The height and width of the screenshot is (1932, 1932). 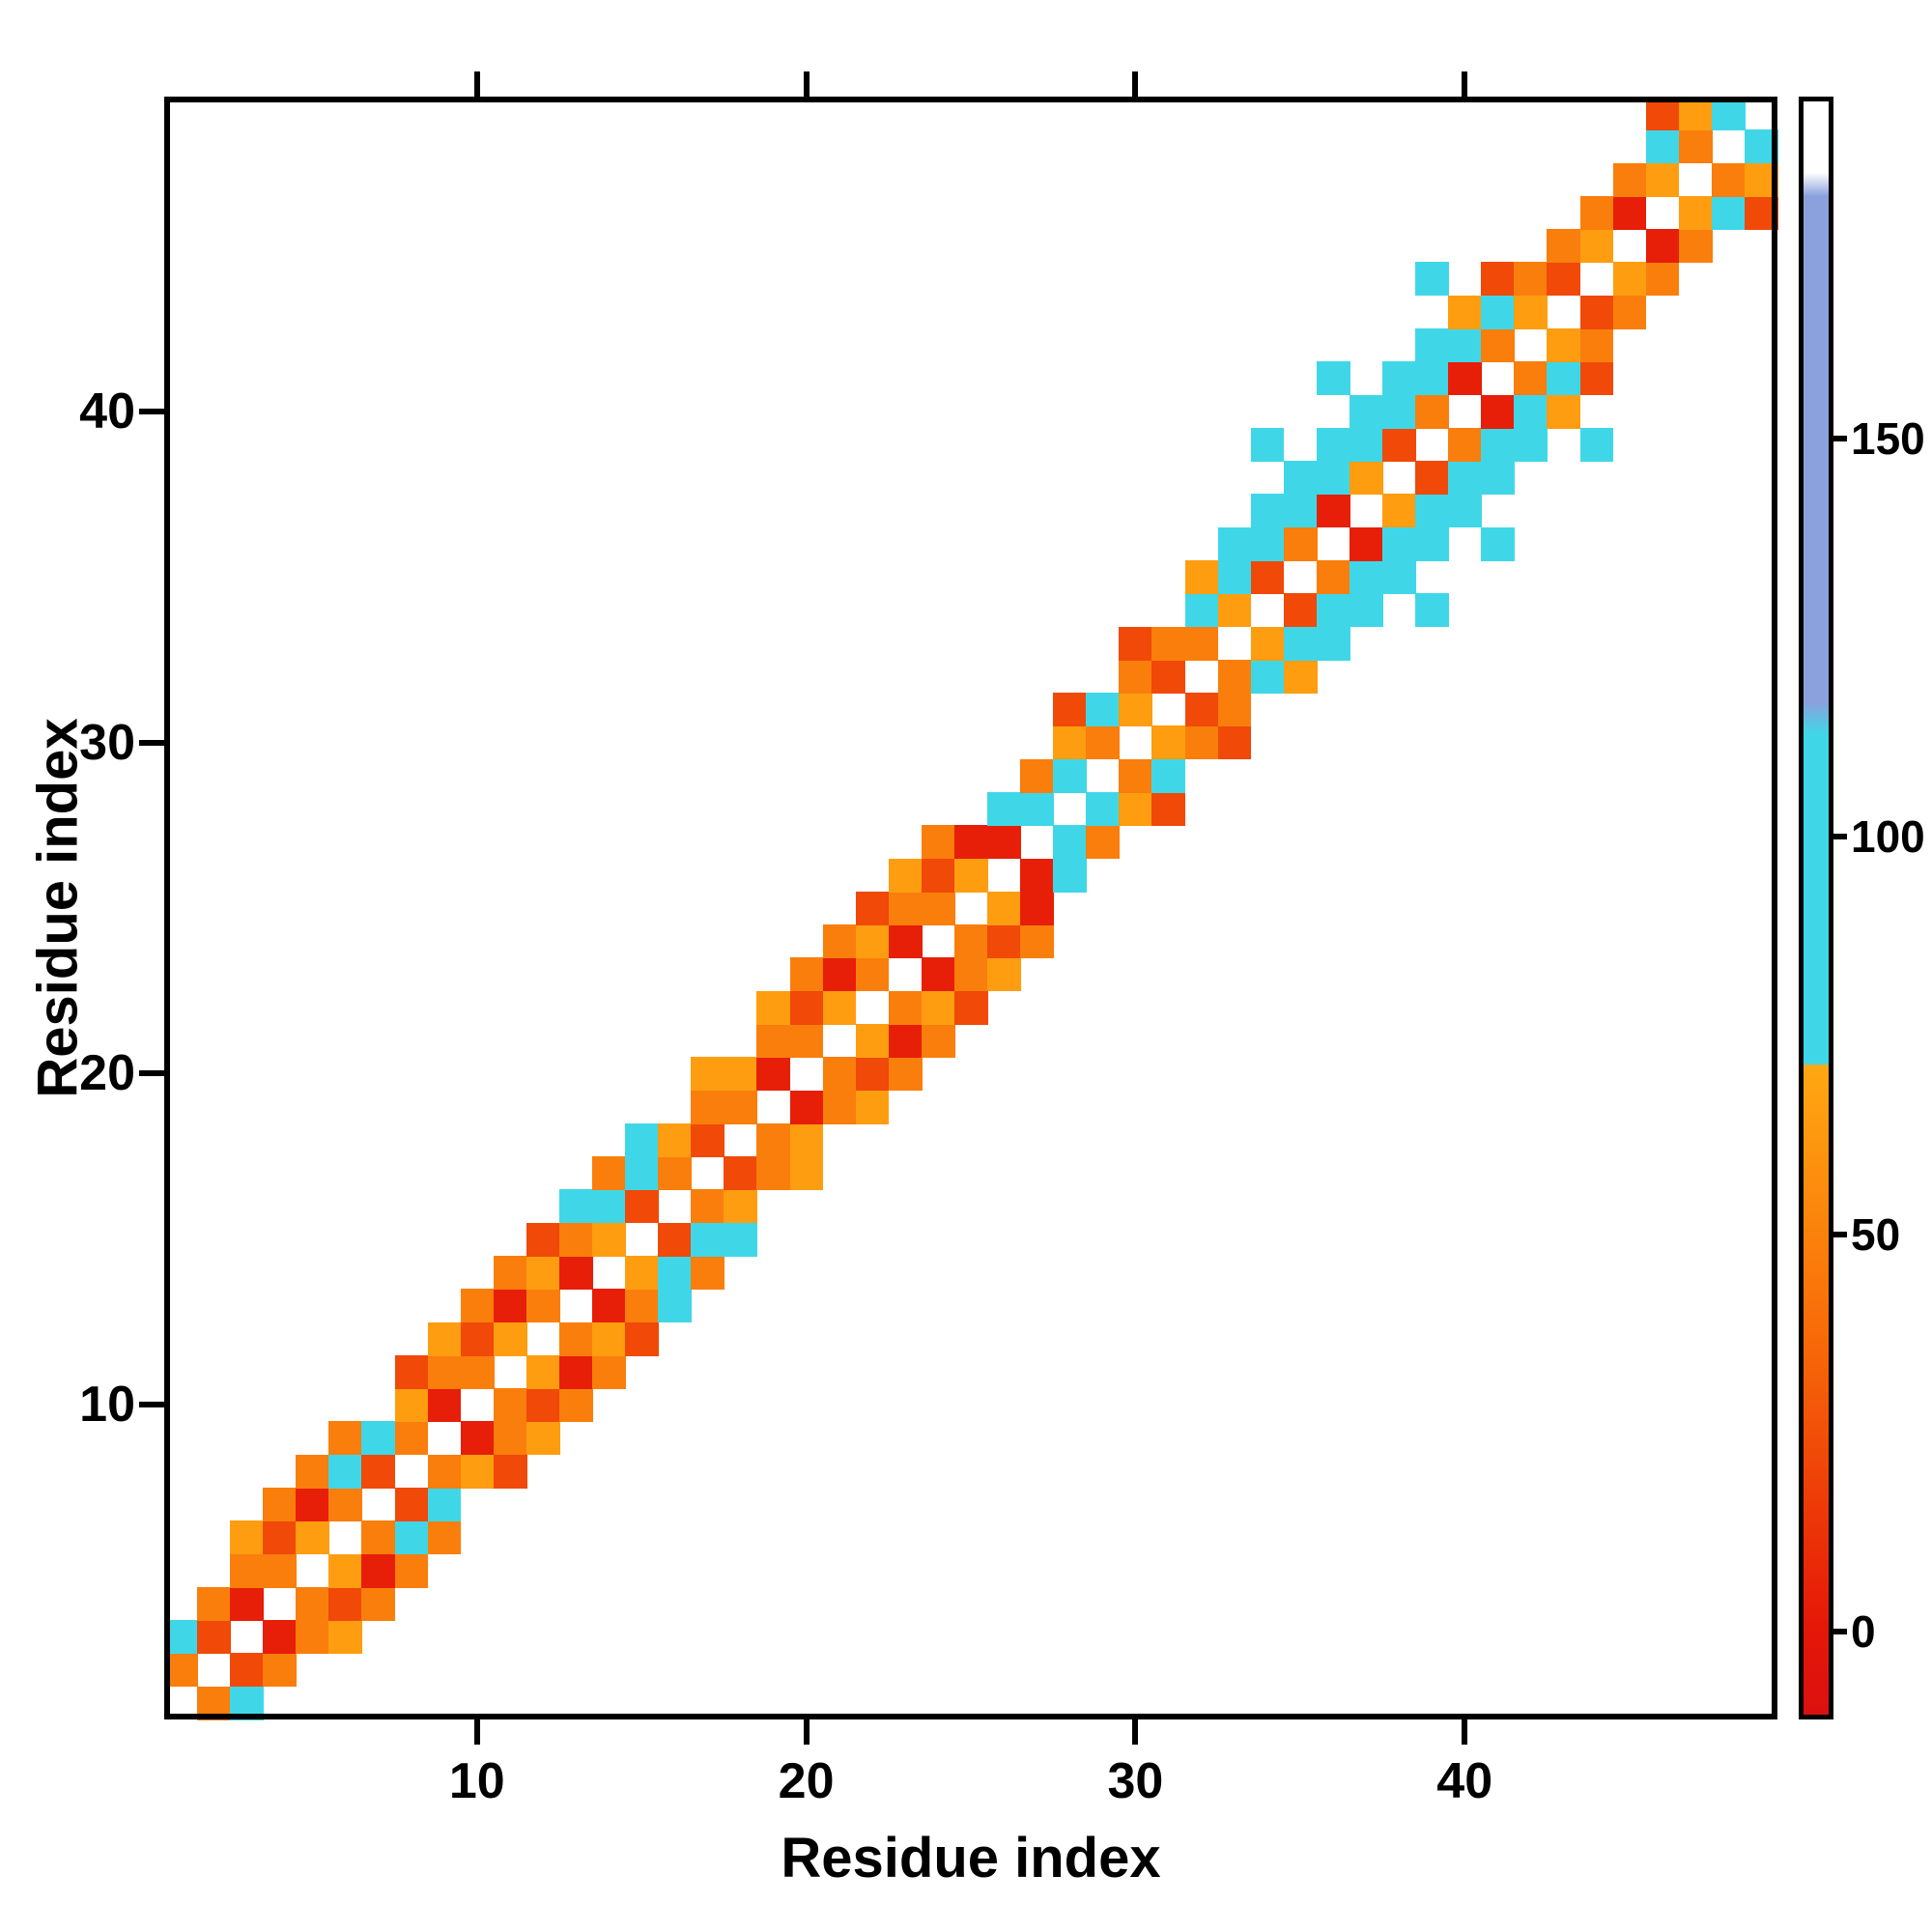 I want to click on colorbar-tick-label: 50, so click(x=1876, y=1234).